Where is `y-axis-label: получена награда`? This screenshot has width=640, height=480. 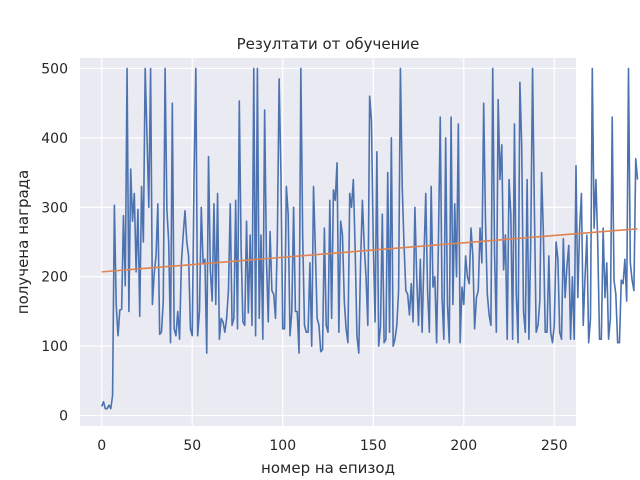 y-axis-label: получена награда is located at coordinates (23, 242).